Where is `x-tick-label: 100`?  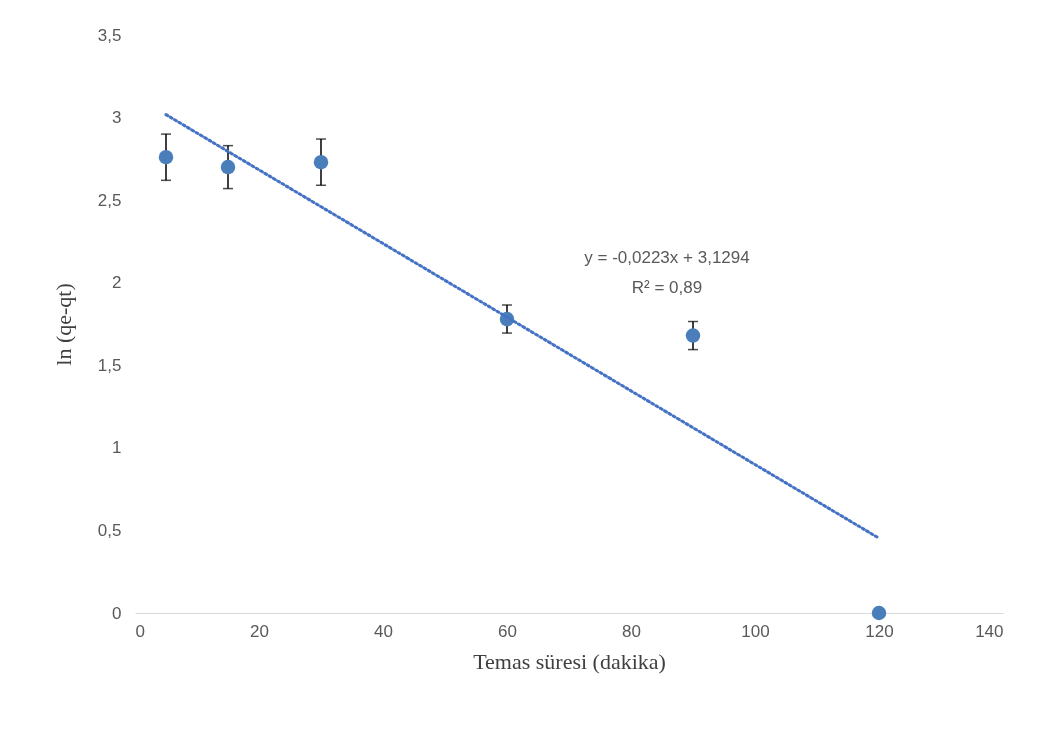 x-tick-label: 100 is located at coordinates (755, 631).